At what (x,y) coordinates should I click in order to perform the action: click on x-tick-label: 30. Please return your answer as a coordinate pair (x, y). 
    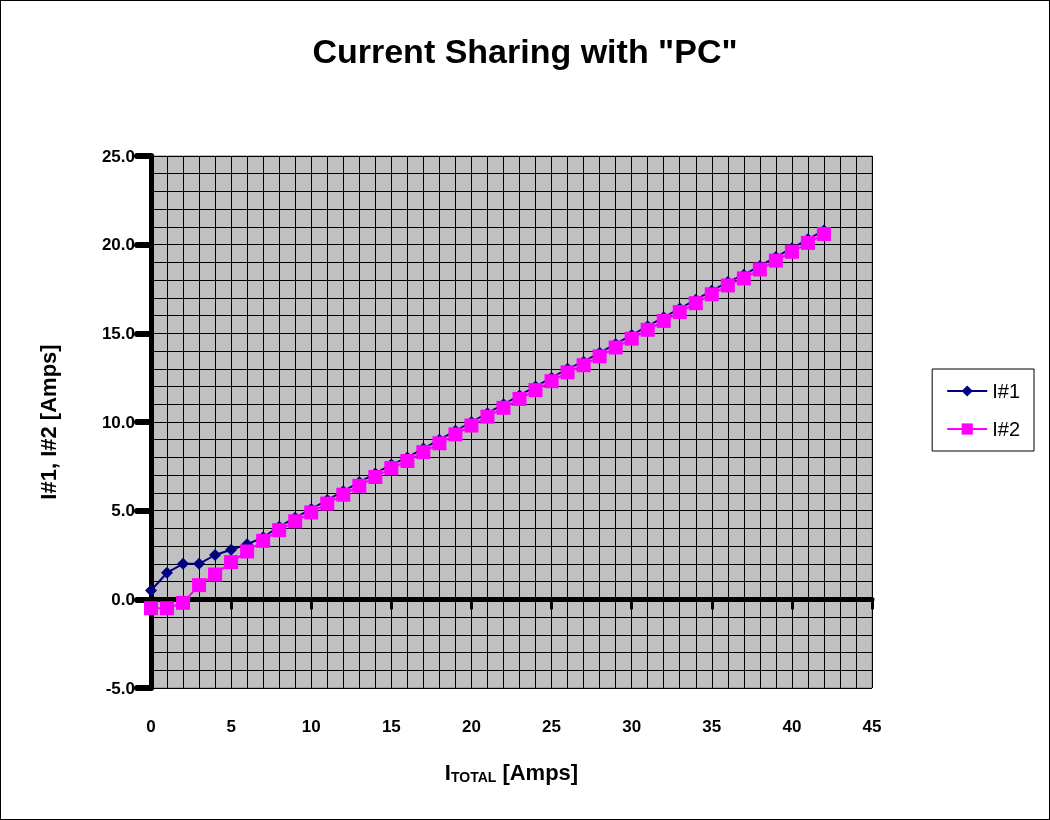
    Looking at the image, I should click on (632, 726).